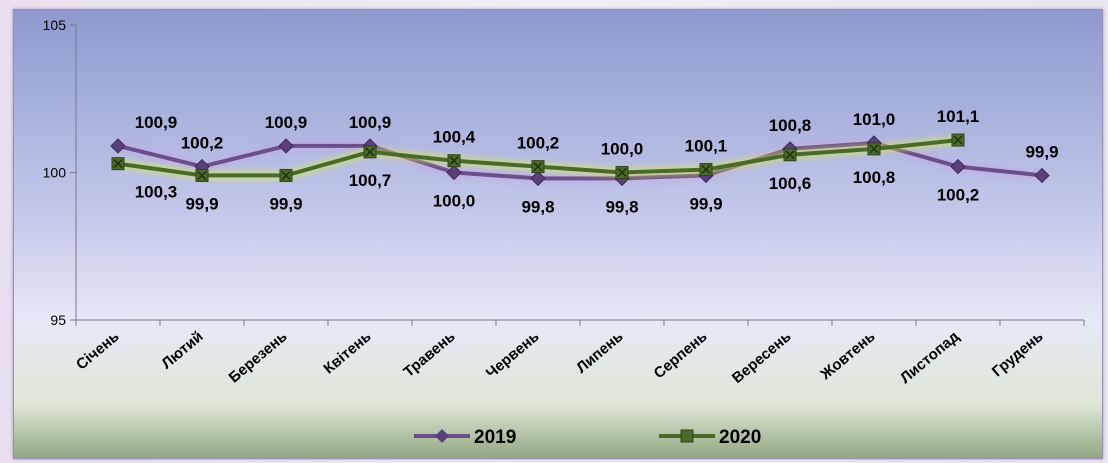 This screenshot has width=1108, height=463. I want to click on data-label-2020: 100,1, so click(706, 146).